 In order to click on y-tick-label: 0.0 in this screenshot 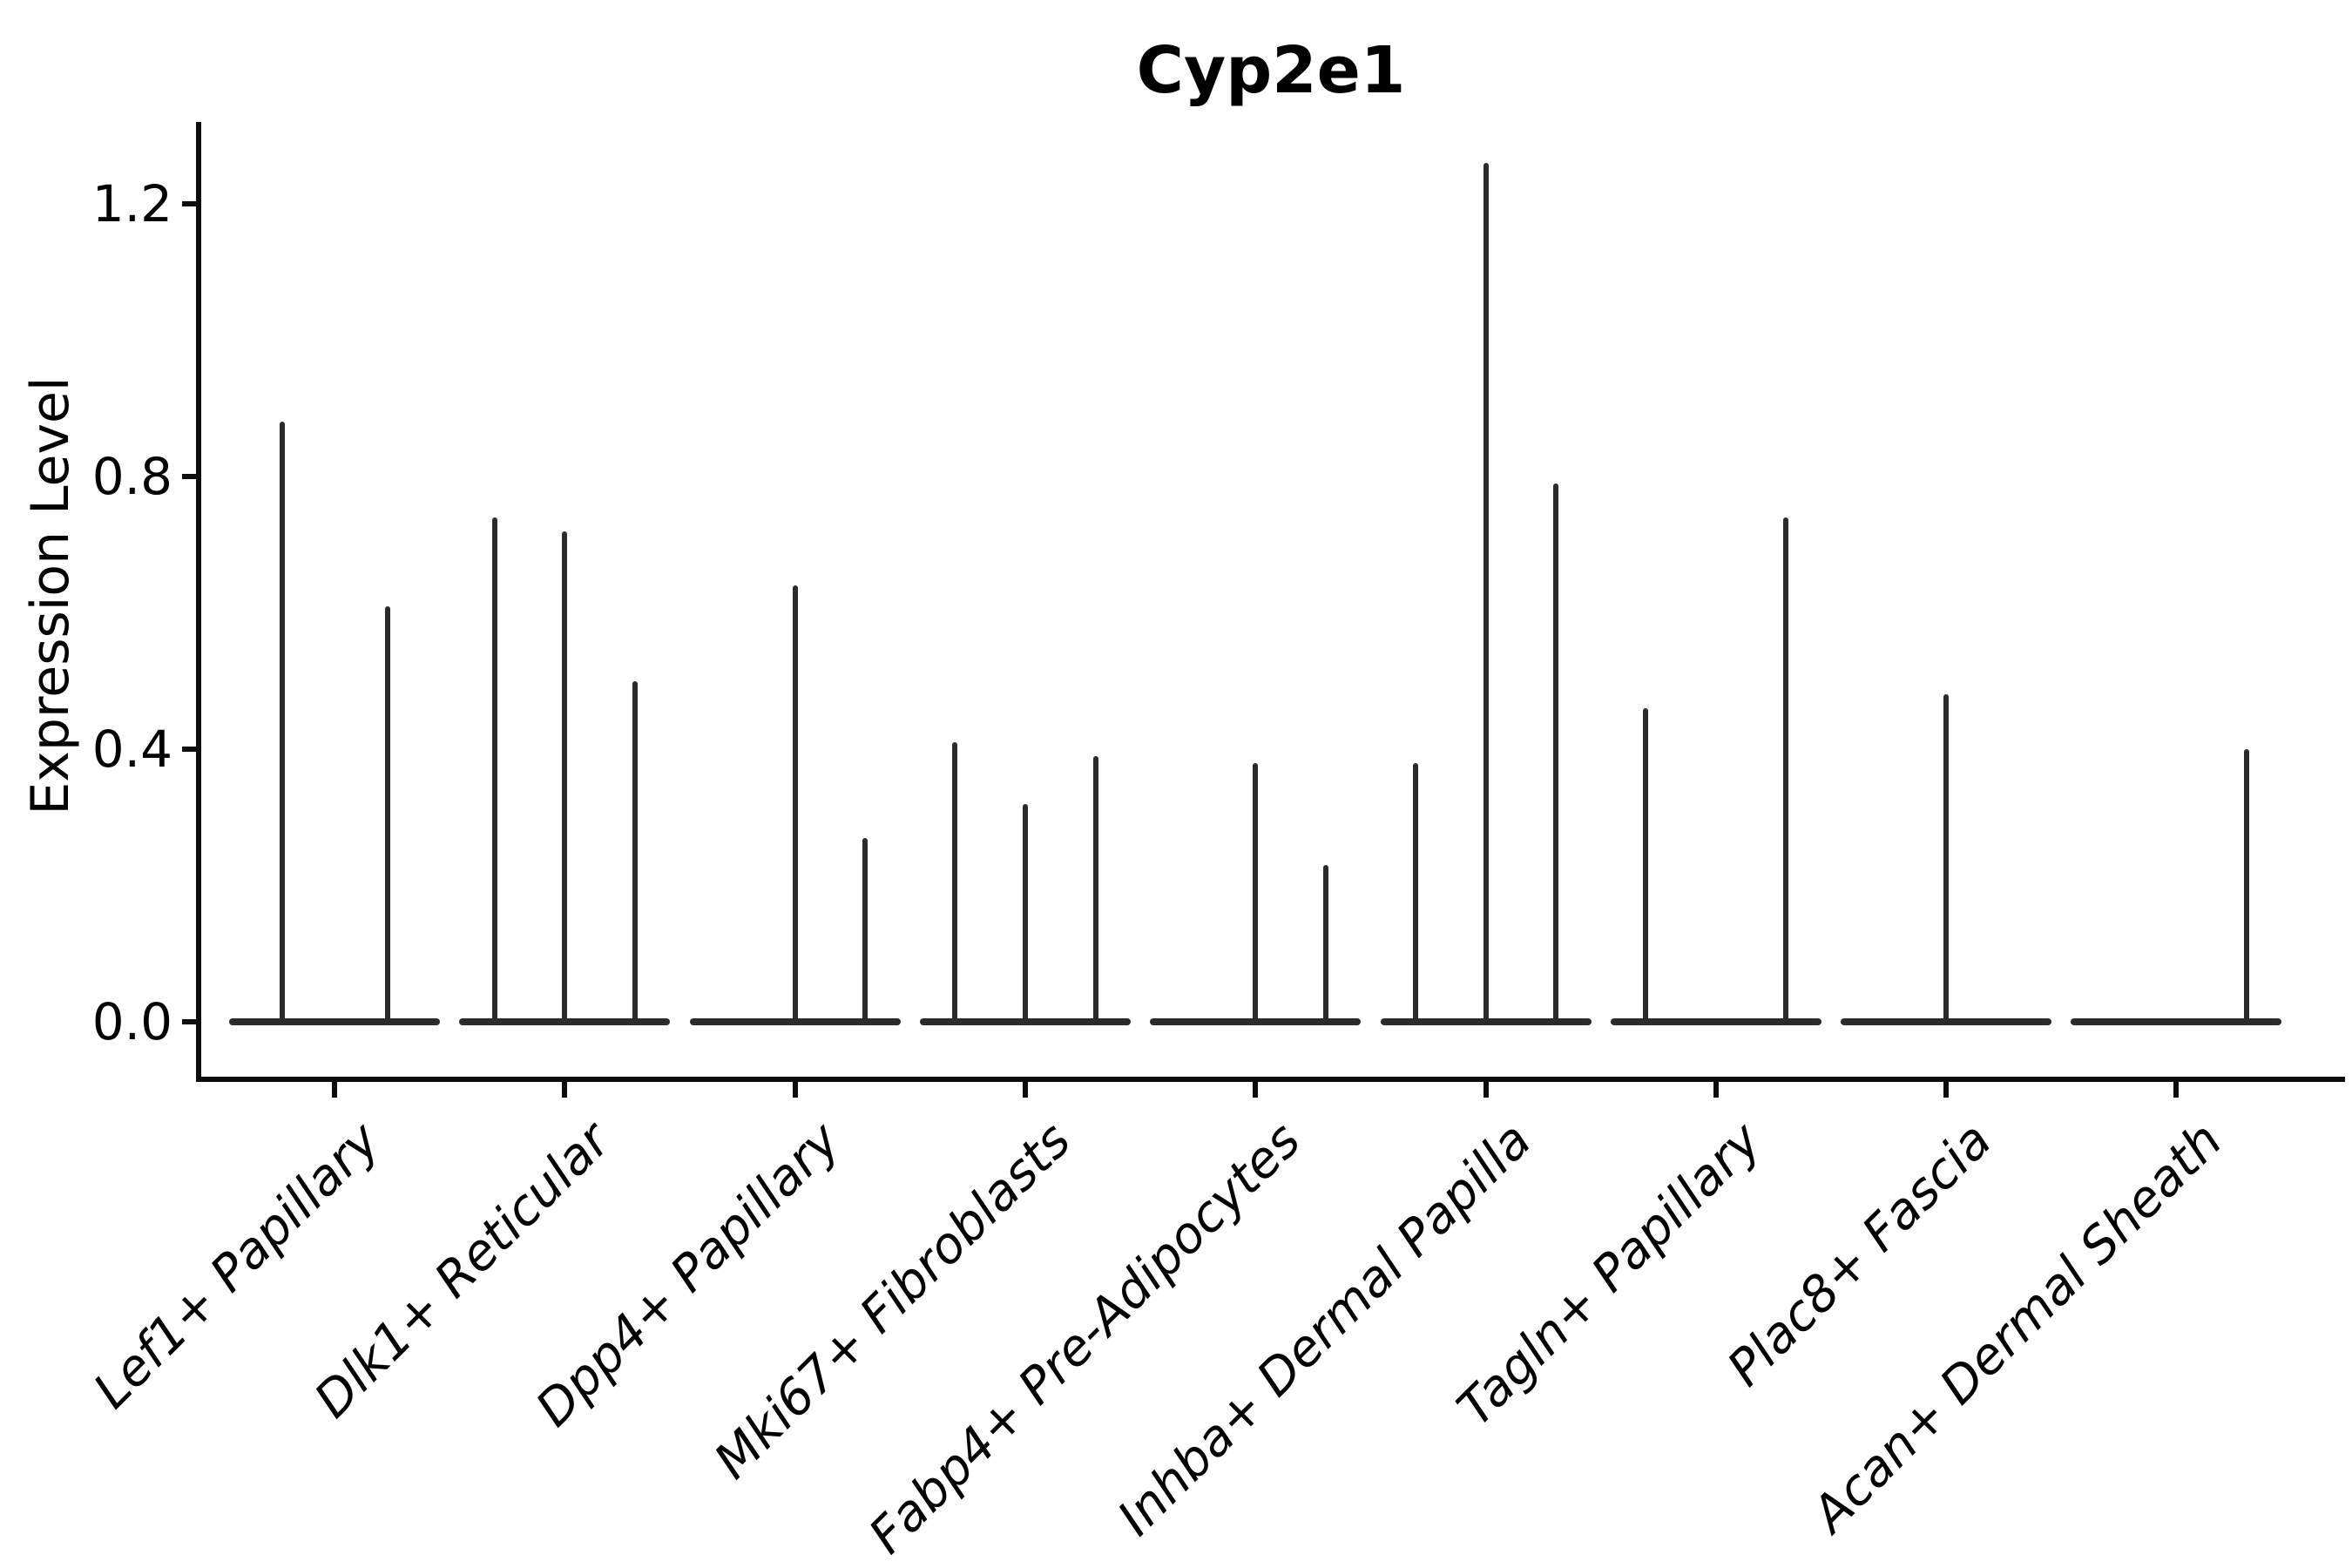, I will do `click(131, 1022)`.